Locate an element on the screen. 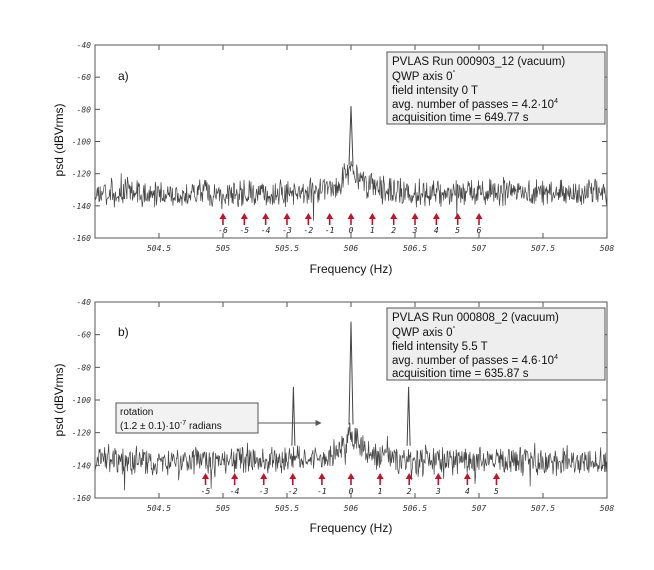 Image resolution: width=654 pixels, height=570 pixels. harmonic-label-a: 4 is located at coordinates (436, 230).